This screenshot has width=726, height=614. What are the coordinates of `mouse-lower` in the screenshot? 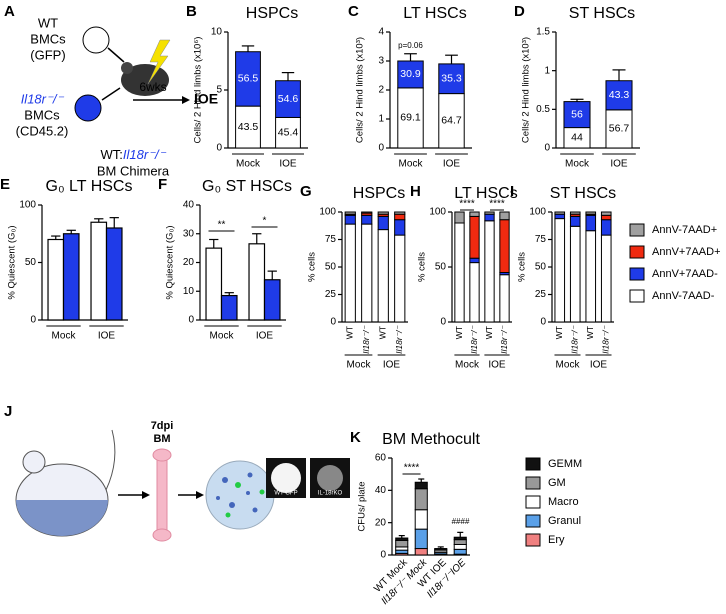 It's located at (62, 518).